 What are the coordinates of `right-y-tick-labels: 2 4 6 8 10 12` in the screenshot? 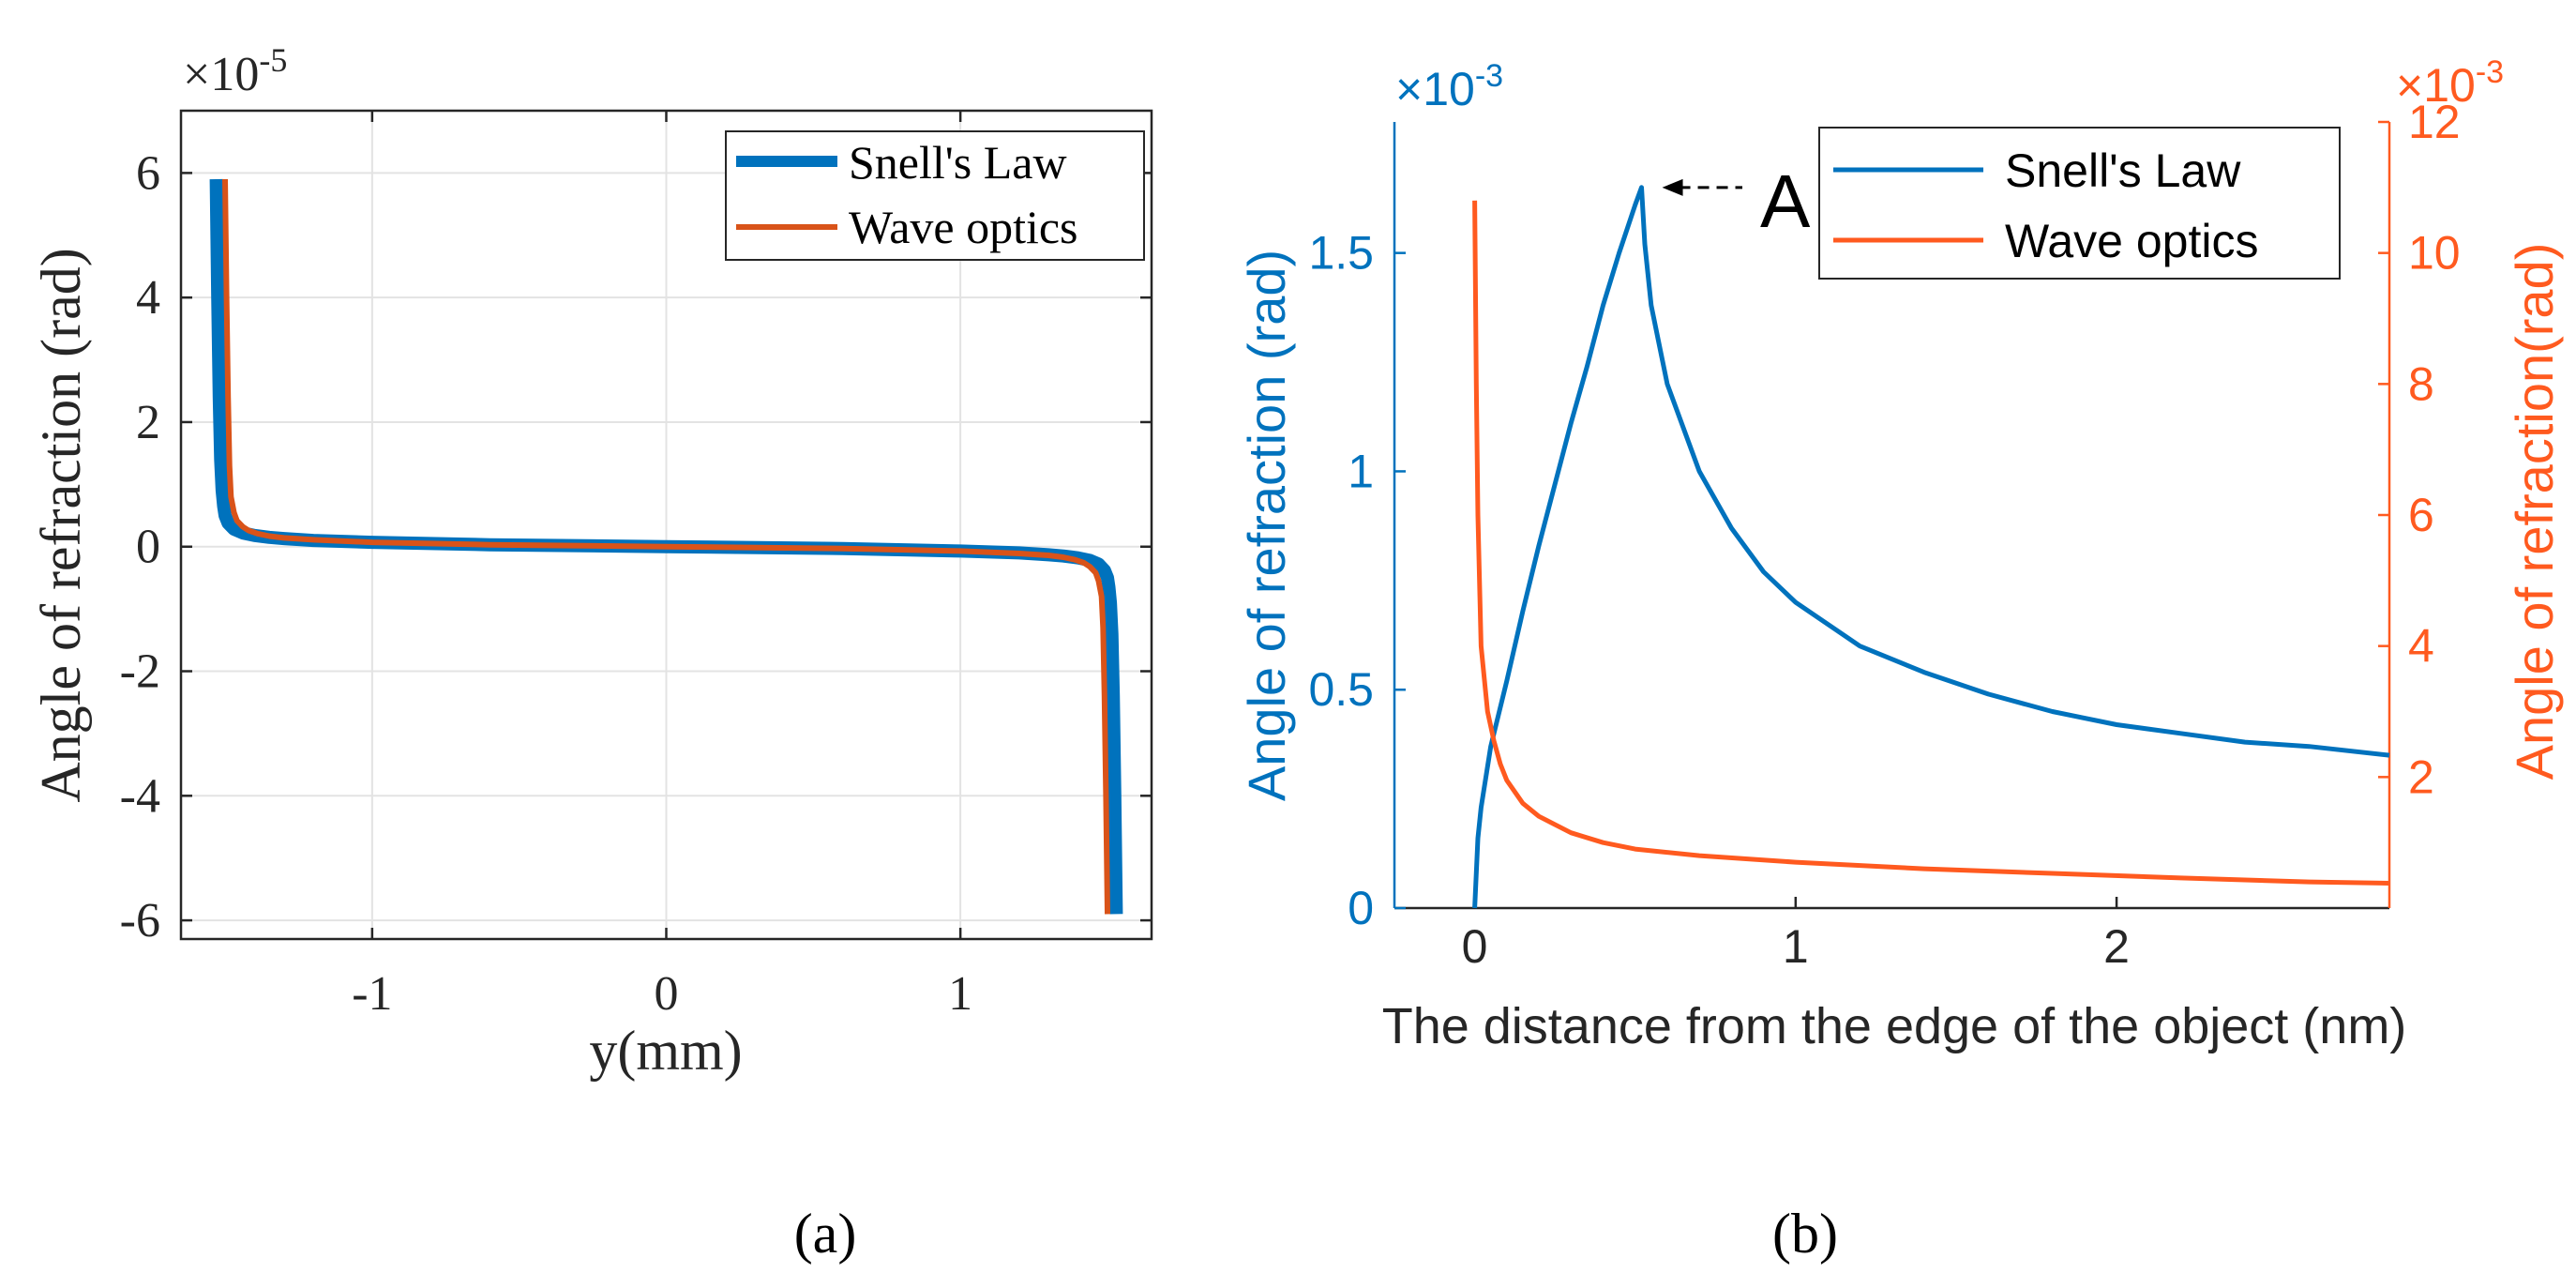 It's located at (2434, 449).